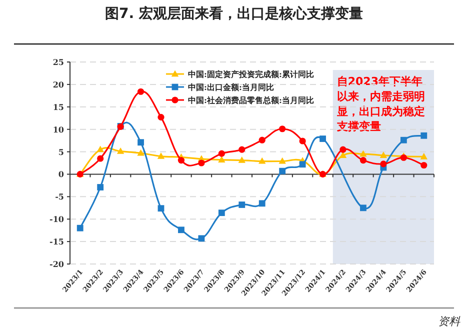 This screenshot has height=336, width=468. What do you see at coordinates (57, 219) in the screenshot?
I see `y-tick-label: -10` at bounding box center [57, 219].